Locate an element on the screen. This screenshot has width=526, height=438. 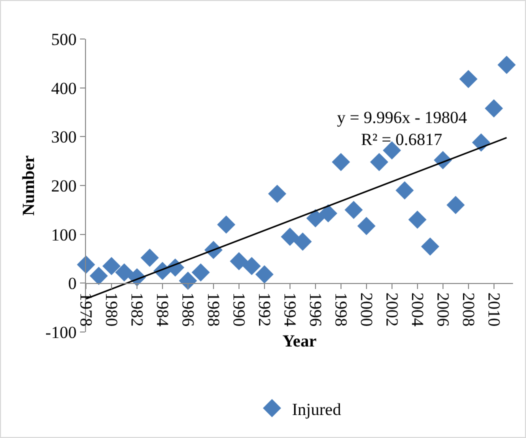
x-tick-label: 2002 is located at coordinates (392, 309).